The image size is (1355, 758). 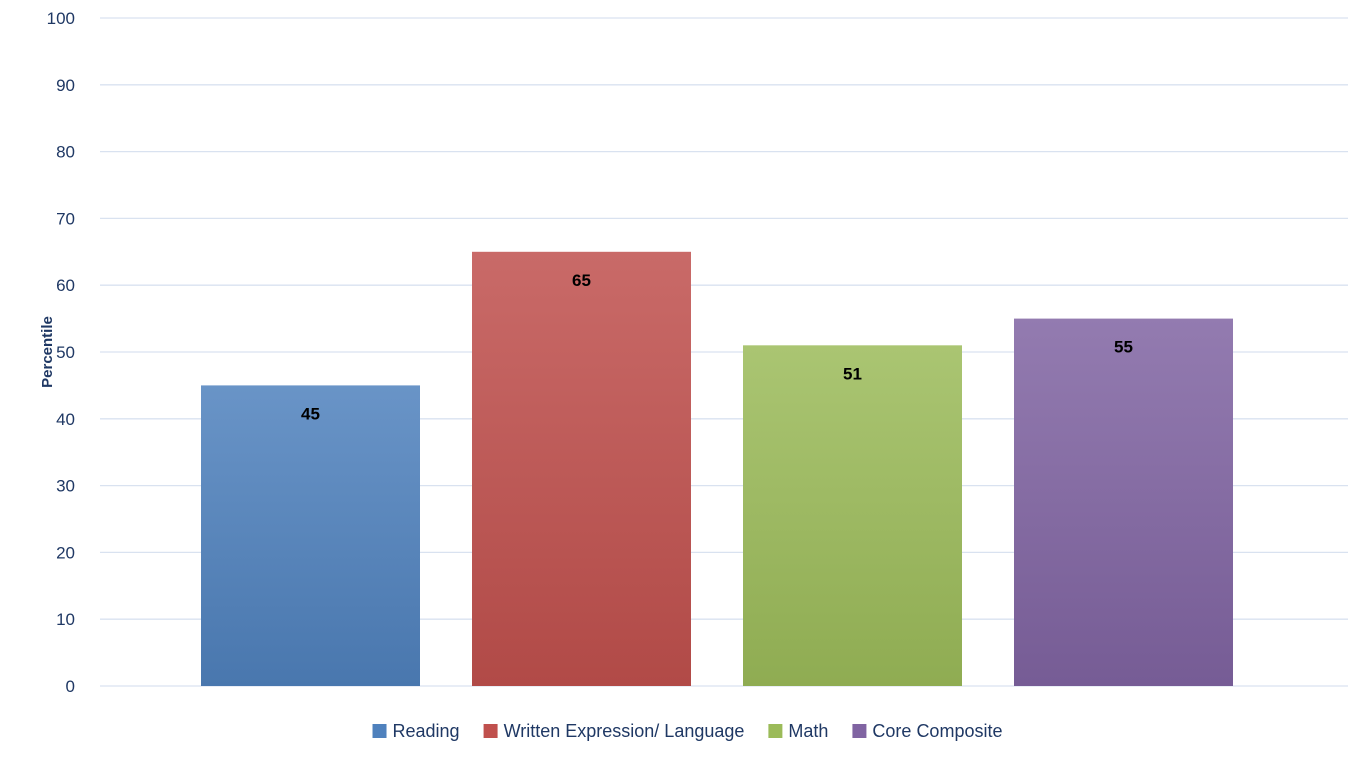 I want to click on y-axis-title: Percentile, so click(x=47, y=352).